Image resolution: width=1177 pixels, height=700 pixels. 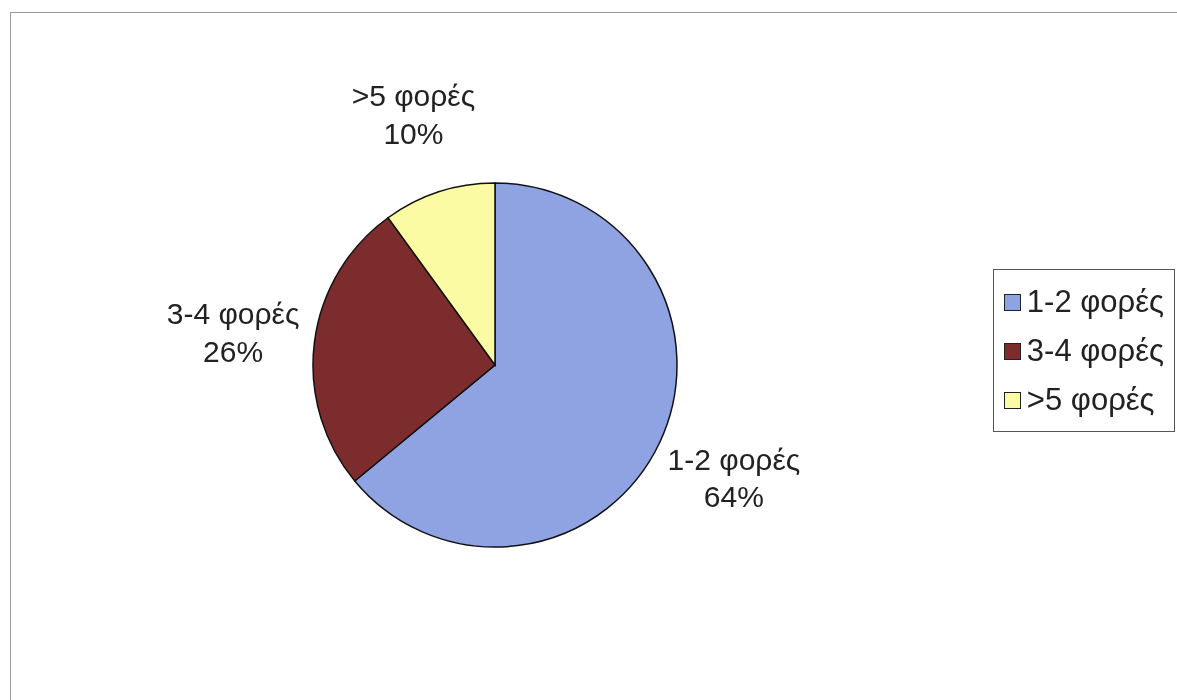 I want to click on data-label: 10%, so click(x=413, y=133).